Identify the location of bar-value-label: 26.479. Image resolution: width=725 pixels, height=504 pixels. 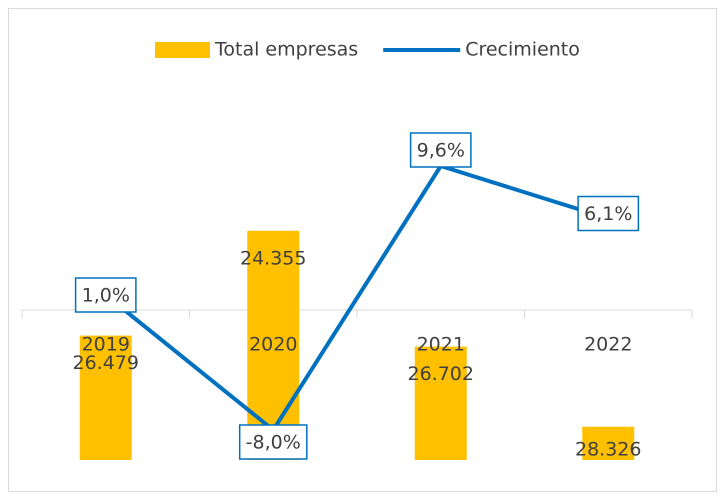
(106, 363).